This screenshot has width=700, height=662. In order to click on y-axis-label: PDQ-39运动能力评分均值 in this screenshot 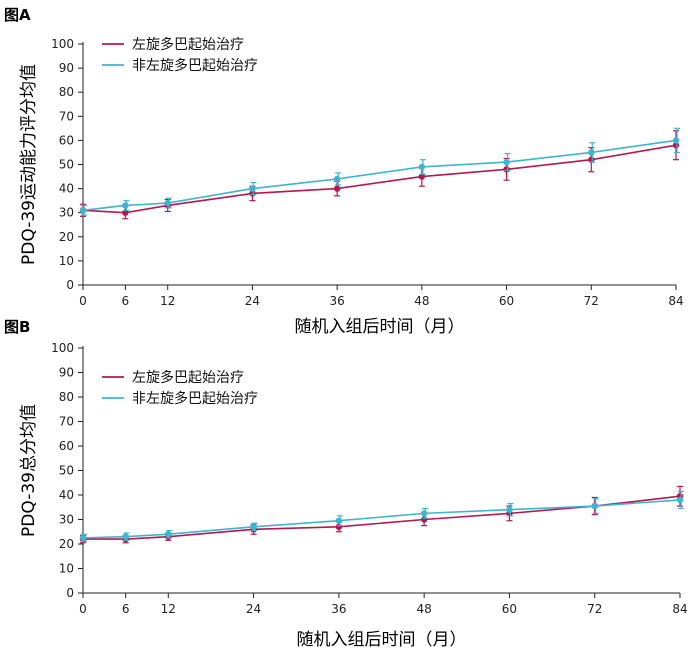, I will do `click(29, 164)`.